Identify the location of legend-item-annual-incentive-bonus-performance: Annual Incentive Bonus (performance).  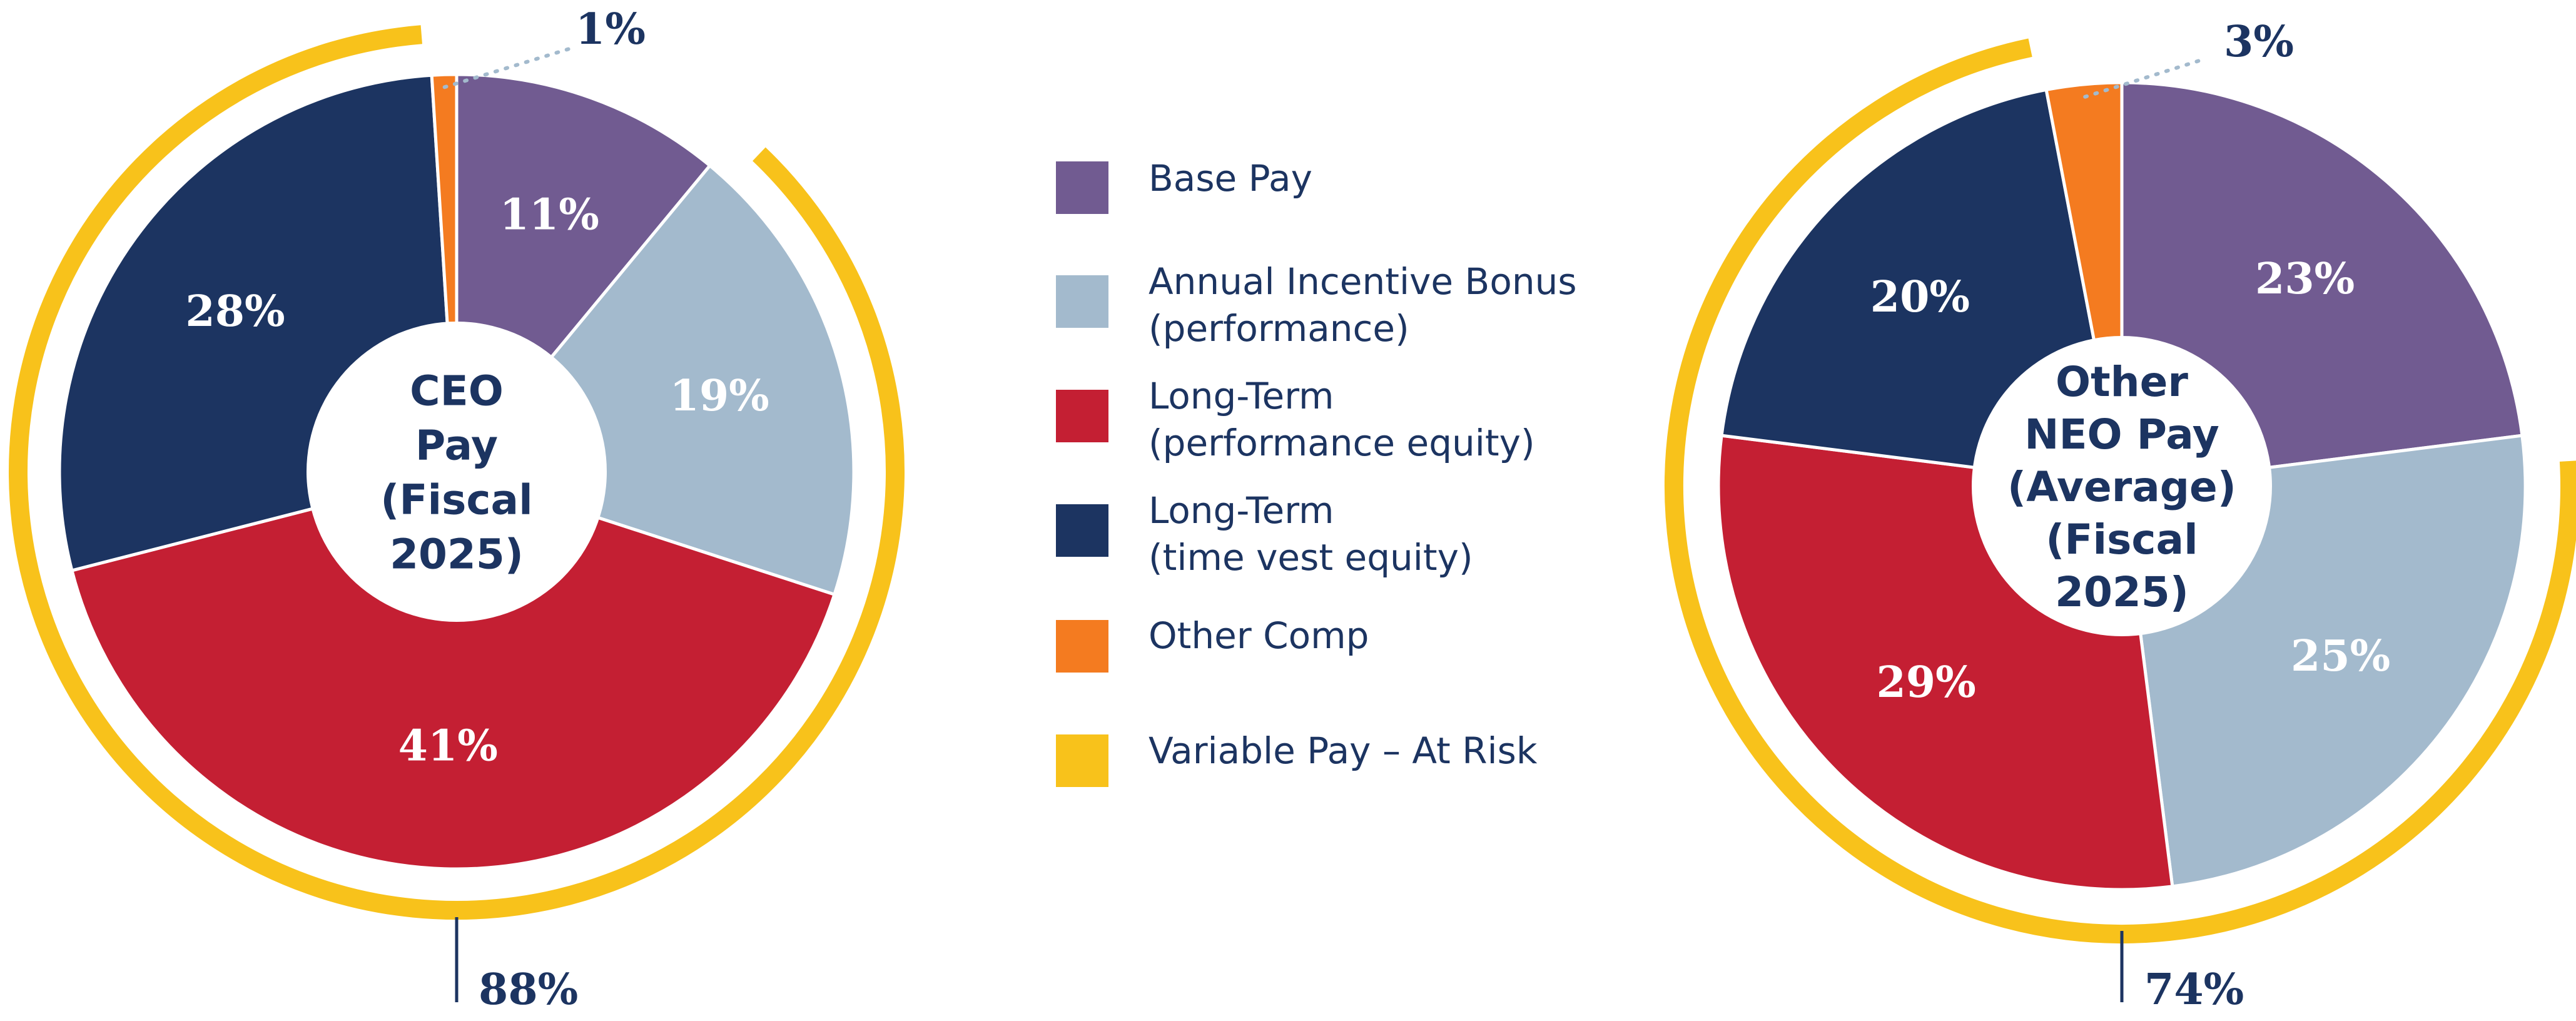
(1316, 305).